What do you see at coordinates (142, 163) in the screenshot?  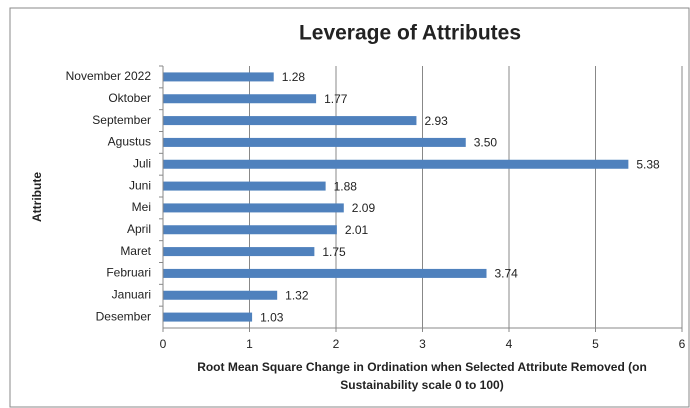 I see `y-tick-label: Juli` at bounding box center [142, 163].